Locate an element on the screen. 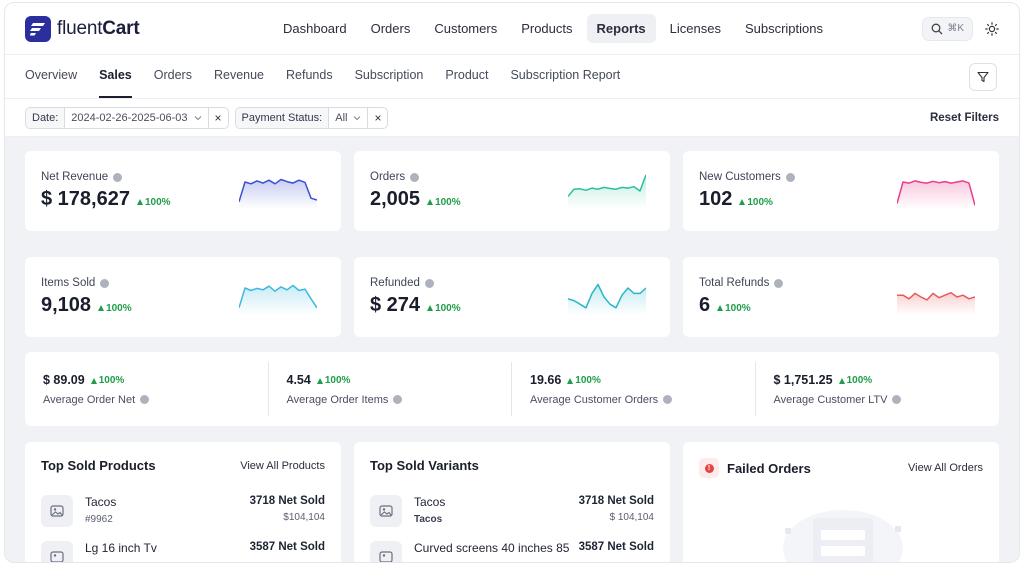  chevron-down-icon is located at coordinates (357, 117).